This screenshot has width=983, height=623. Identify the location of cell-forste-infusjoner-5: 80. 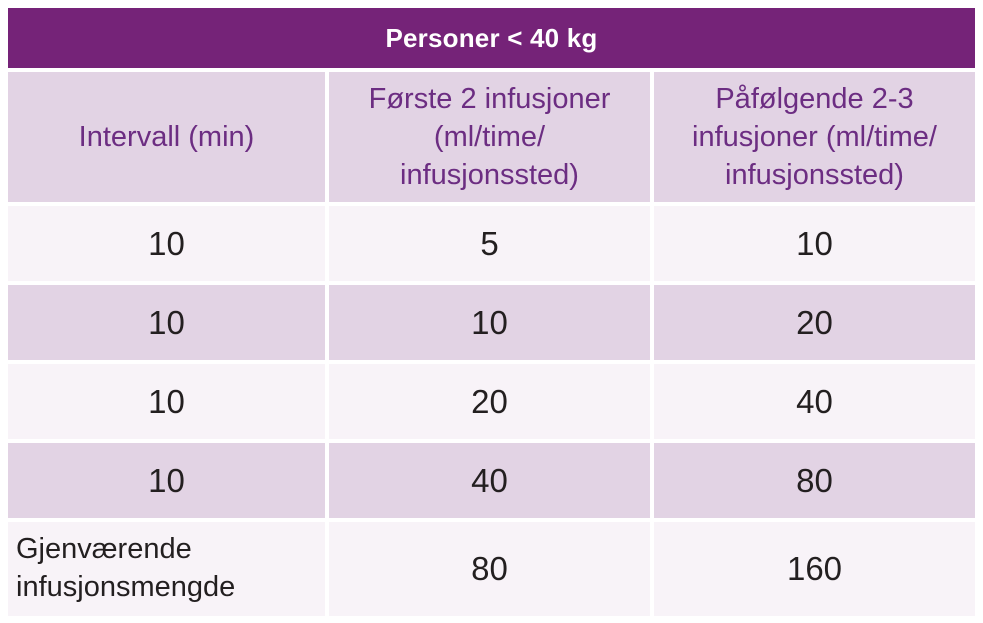
(489, 569).